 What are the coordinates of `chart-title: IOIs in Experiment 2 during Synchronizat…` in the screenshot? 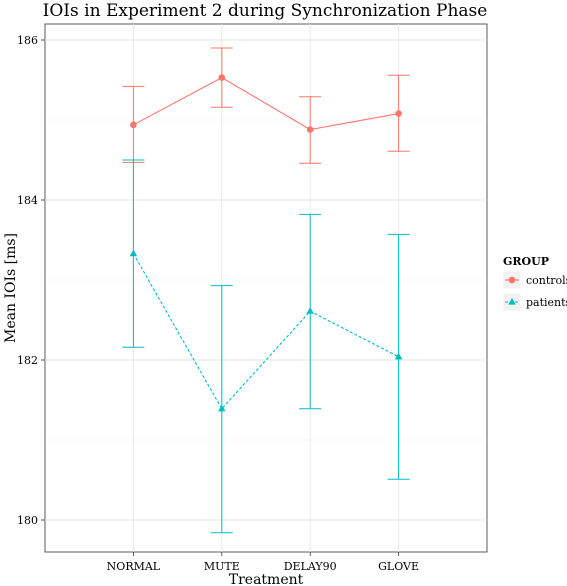 It's located at (265, 11).